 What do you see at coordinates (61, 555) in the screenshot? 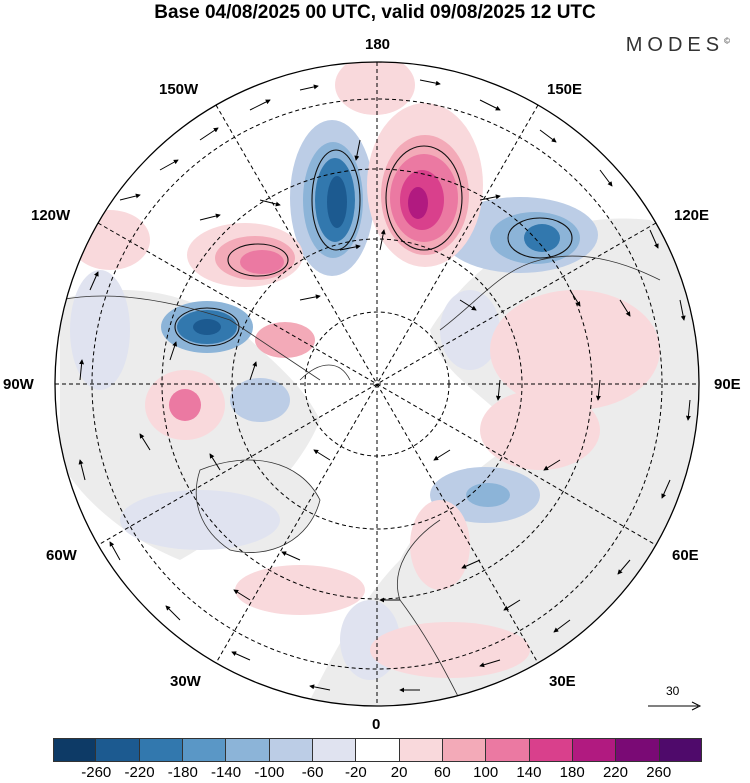
I see `lon-label-60w: 60W` at bounding box center [61, 555].